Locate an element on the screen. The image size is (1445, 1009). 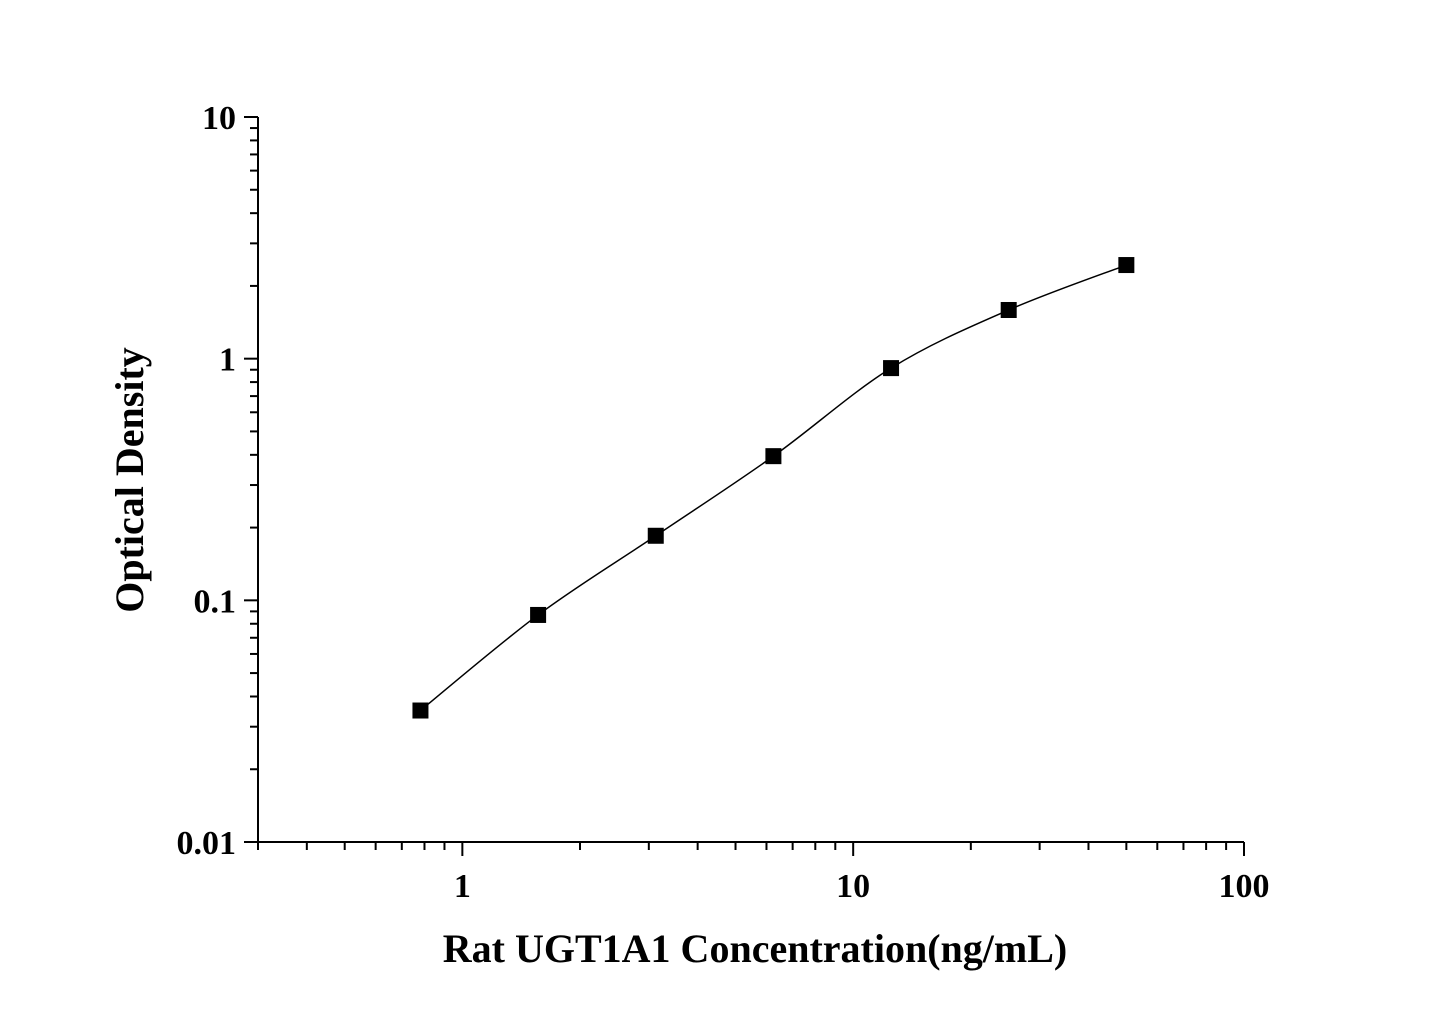
x-tick-label: 100 is located at coordinates (1244, 886).